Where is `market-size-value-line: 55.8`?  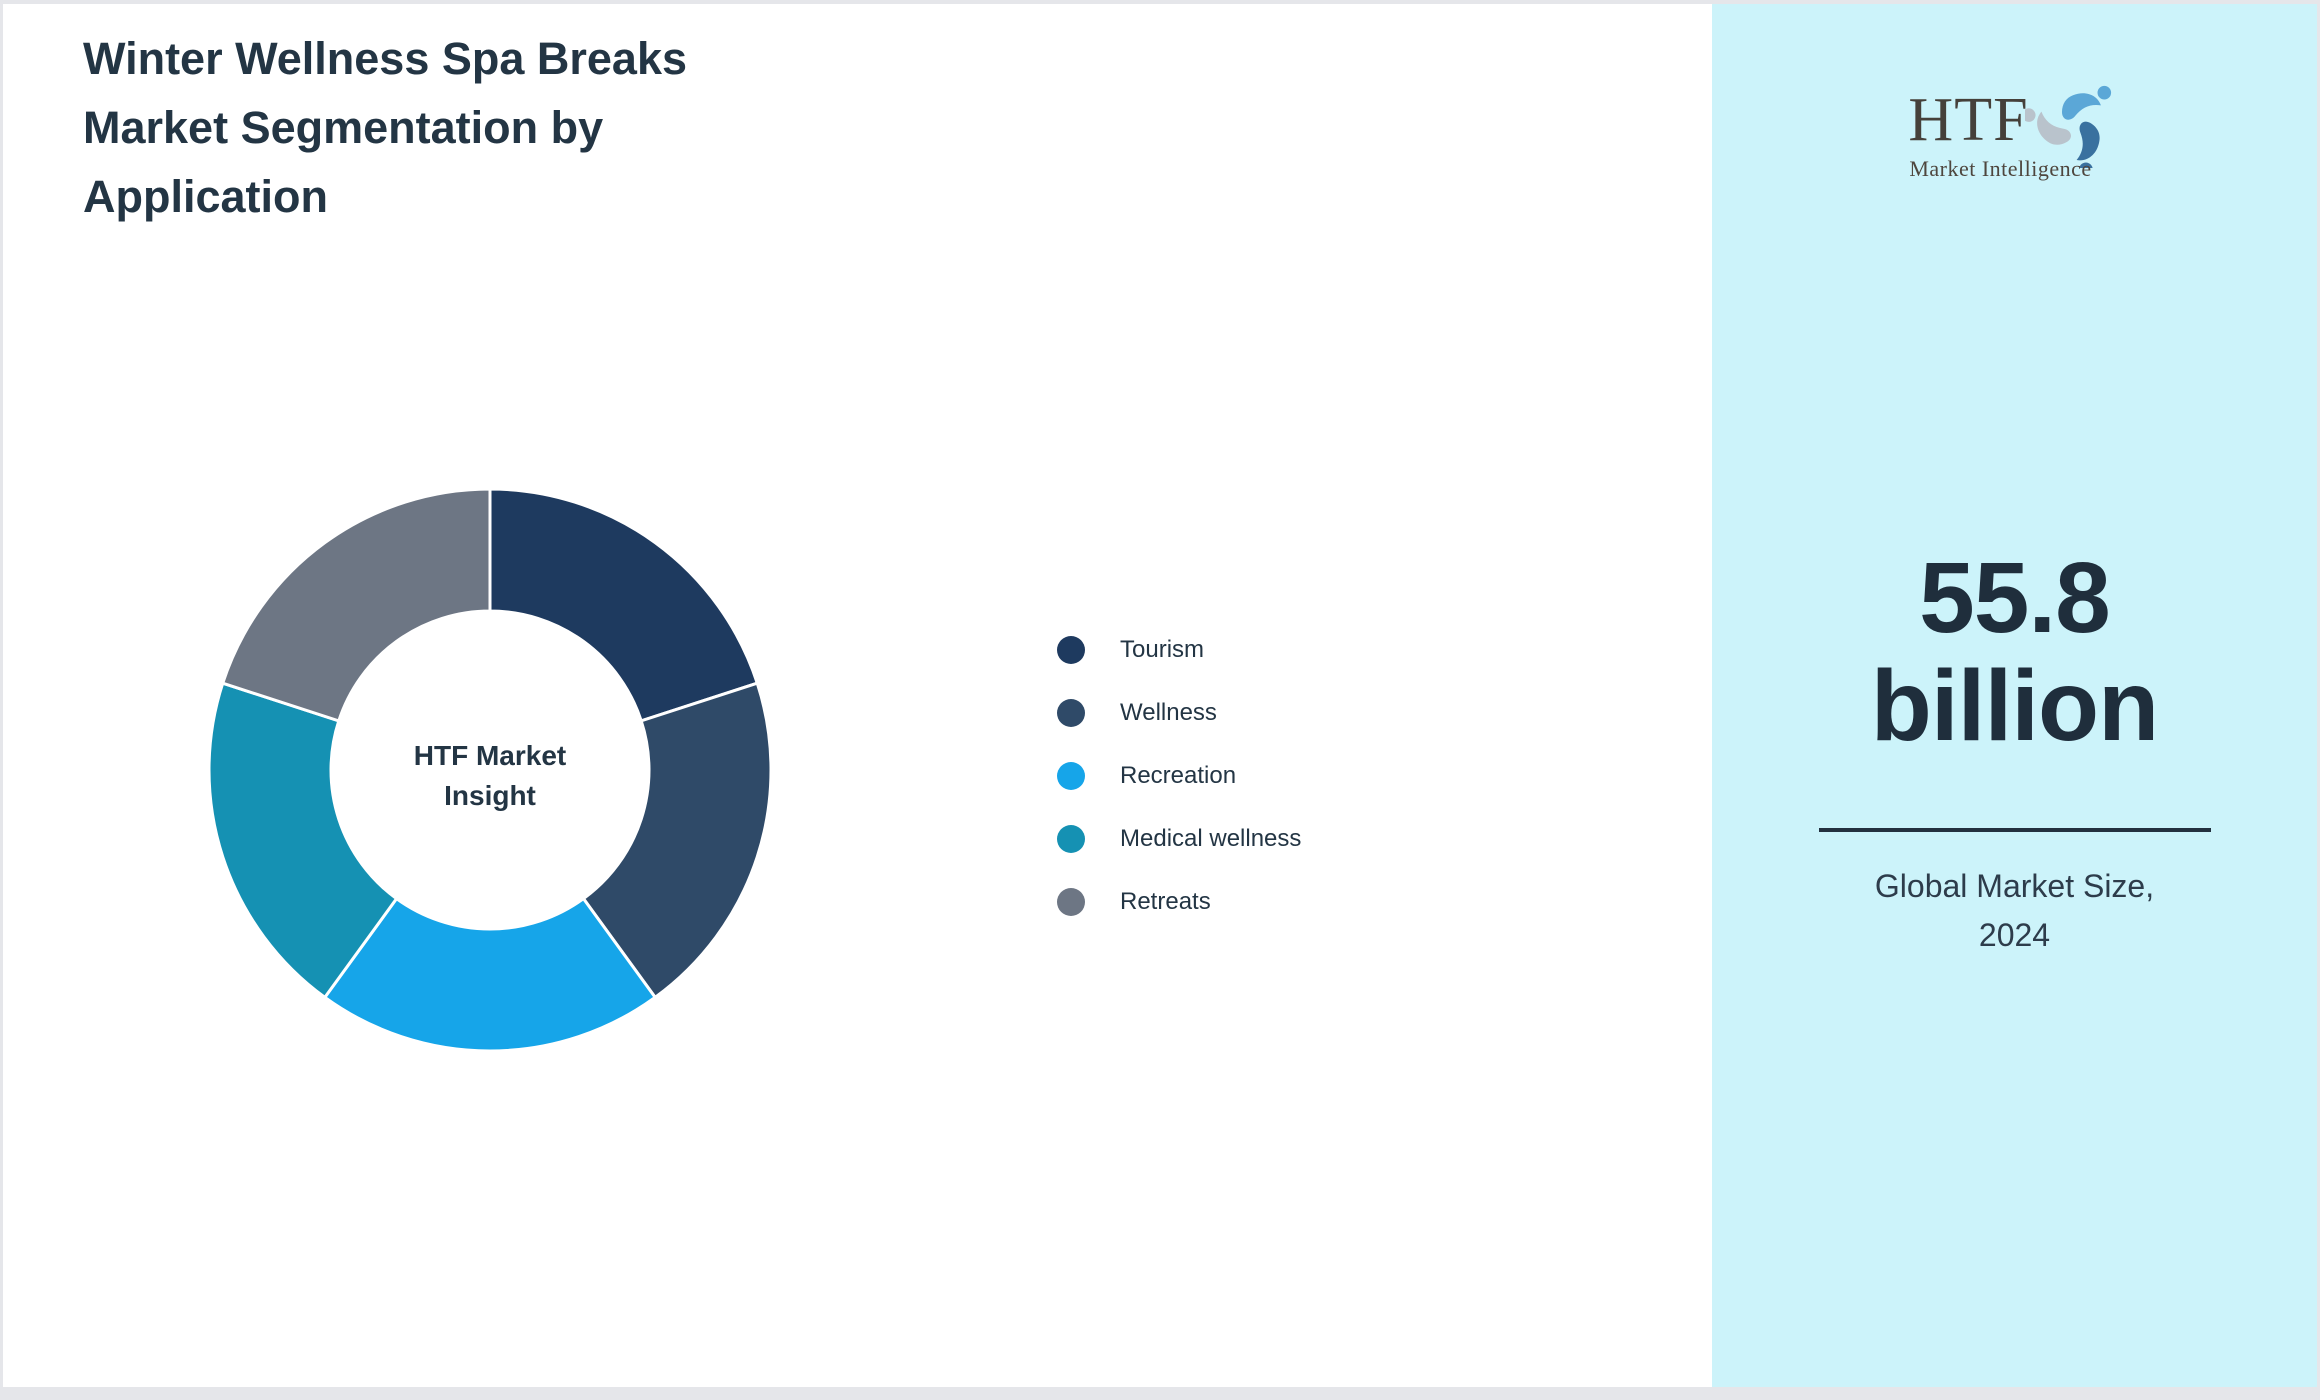 market-size-value-line: 55.8 is located at coordinates (2015, 598).